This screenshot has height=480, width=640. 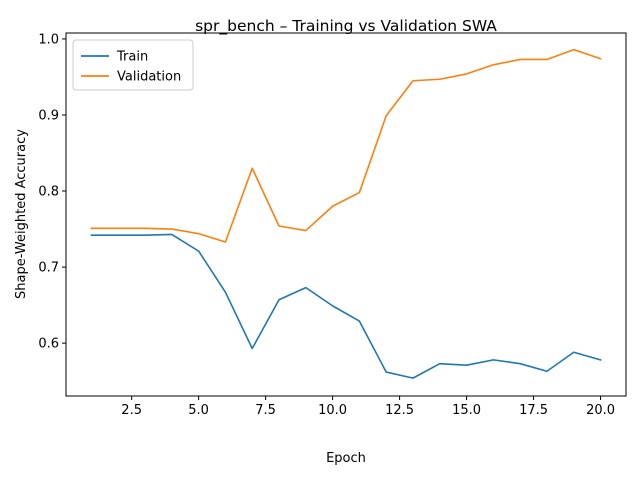 I want to click on x-tick-label: 20.0, so click(x=600, y=410).